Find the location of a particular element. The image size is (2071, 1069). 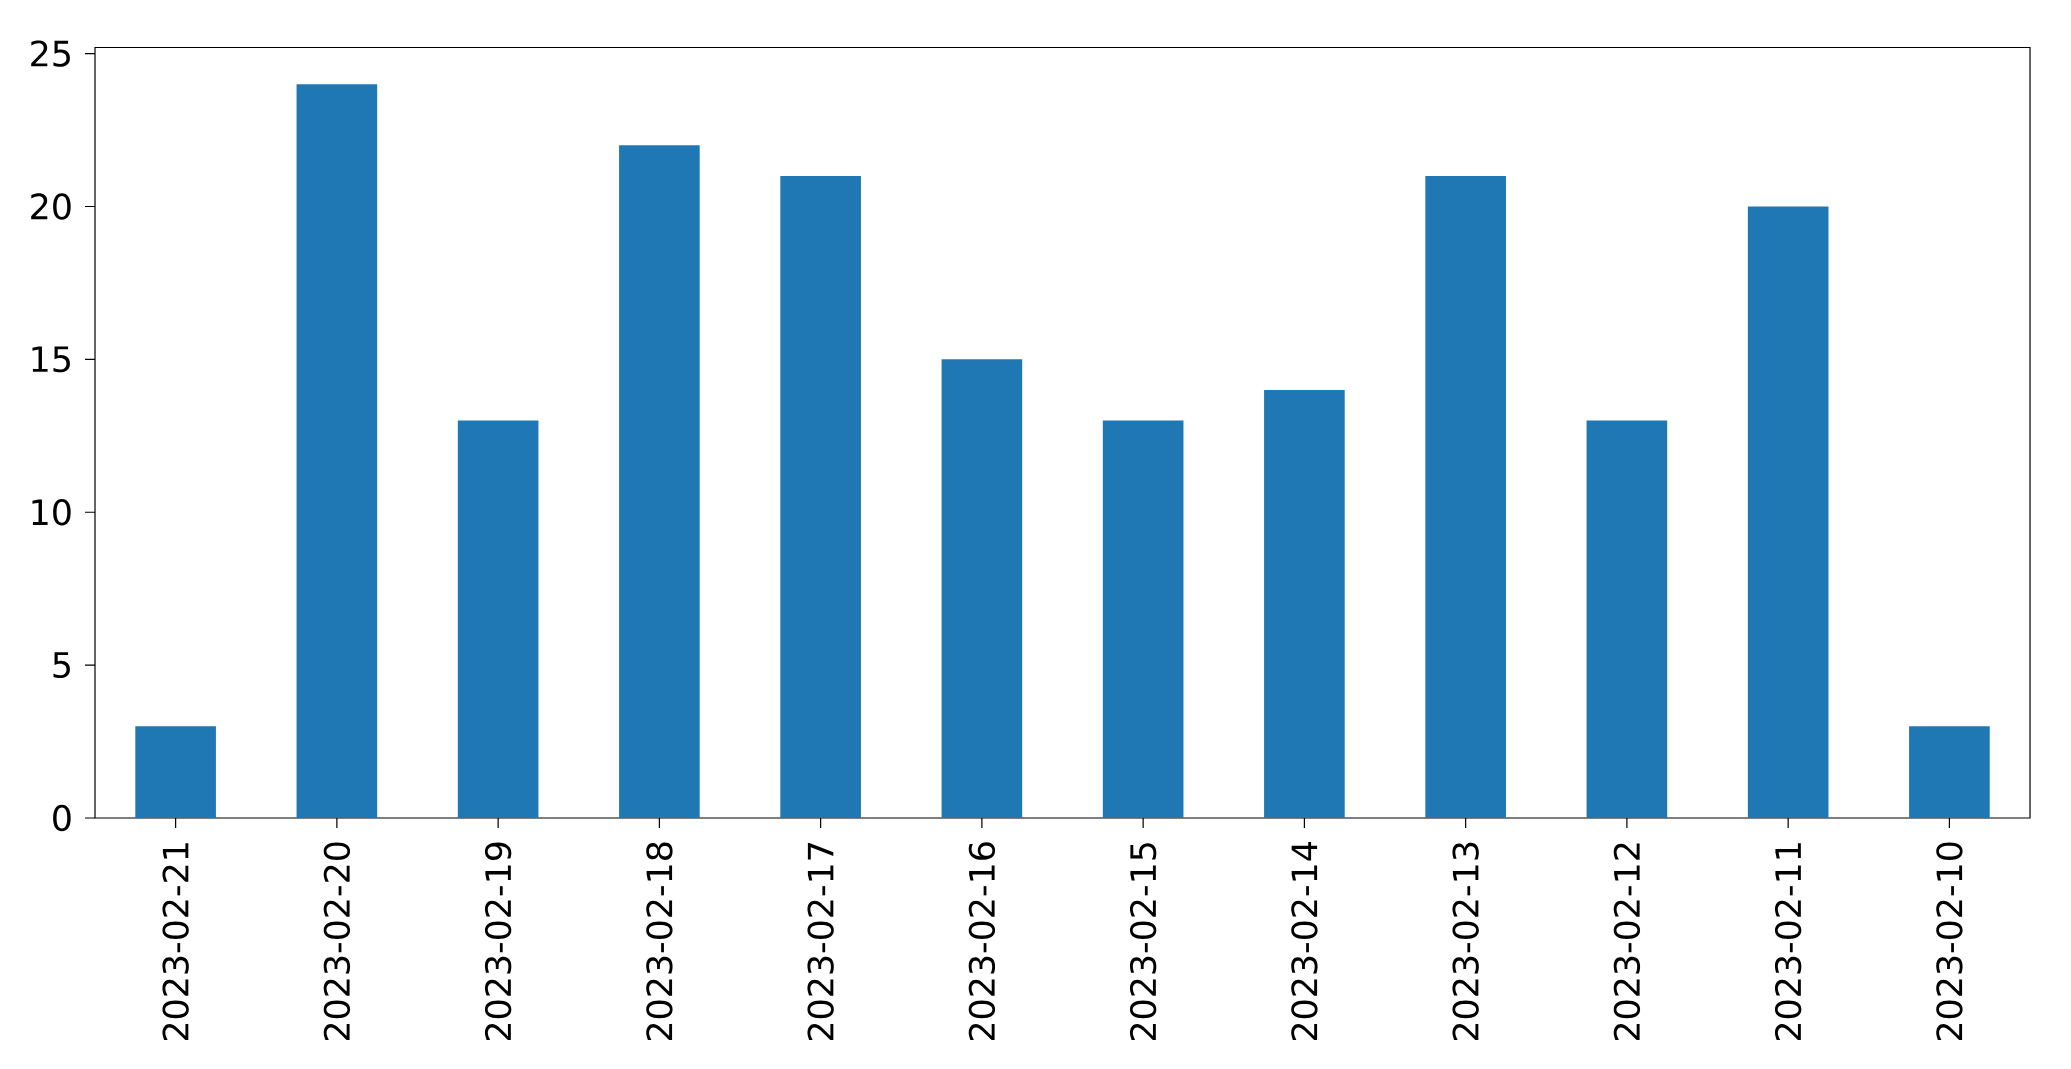

y-tick-label: 25 is located at coordinates (50, 53).